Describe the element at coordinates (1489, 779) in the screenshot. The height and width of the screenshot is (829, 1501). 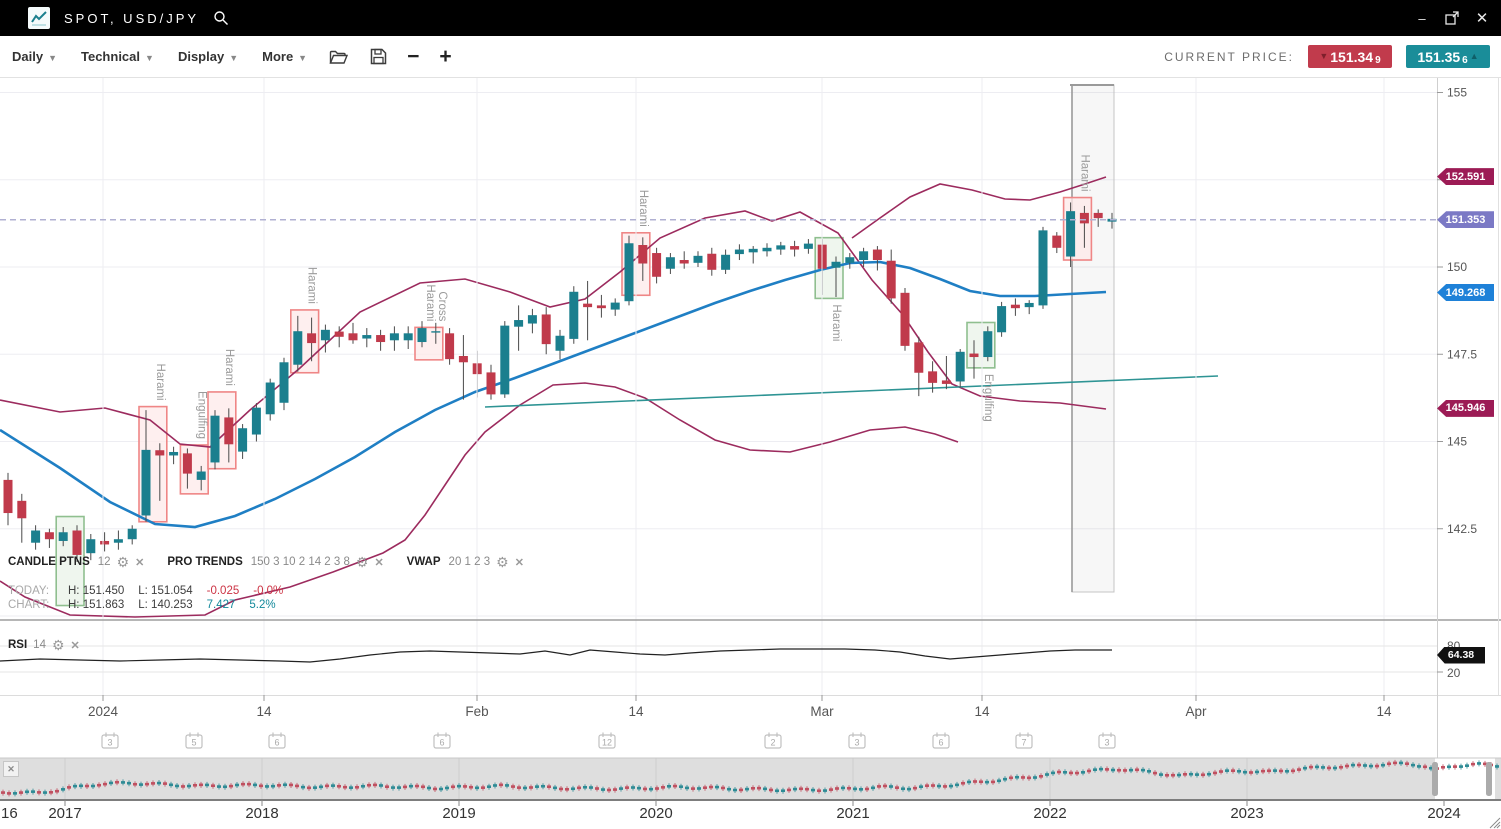
I see `navigator-right-handle` at that location.